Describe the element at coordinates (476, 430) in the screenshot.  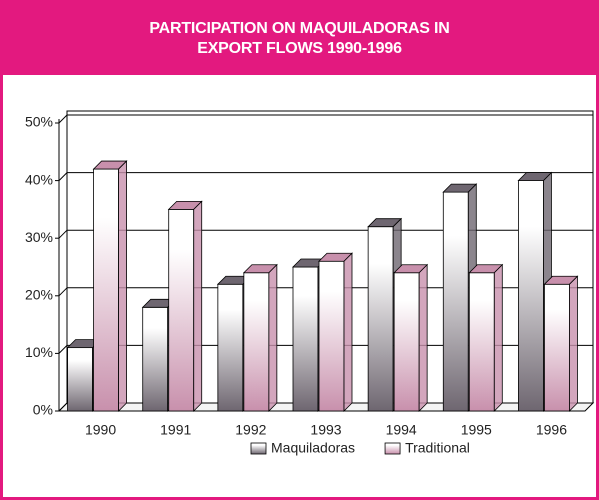
I see `x-tick-label: 1995` at that location.